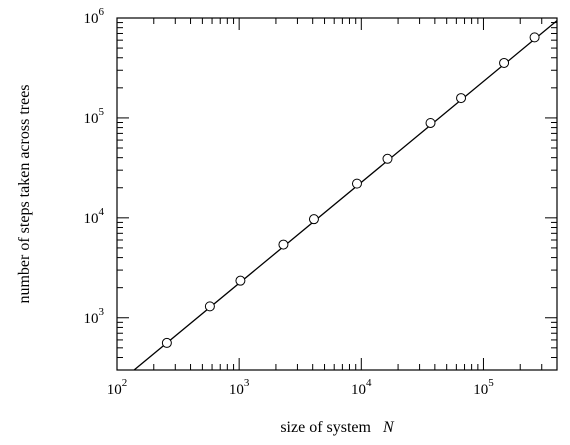 This screenshot has width=570, height=445. What do you see at coordinates (117, 387) in the screenshot?
I see `x-tick-label: 10²` at bounding box center [117, 387].